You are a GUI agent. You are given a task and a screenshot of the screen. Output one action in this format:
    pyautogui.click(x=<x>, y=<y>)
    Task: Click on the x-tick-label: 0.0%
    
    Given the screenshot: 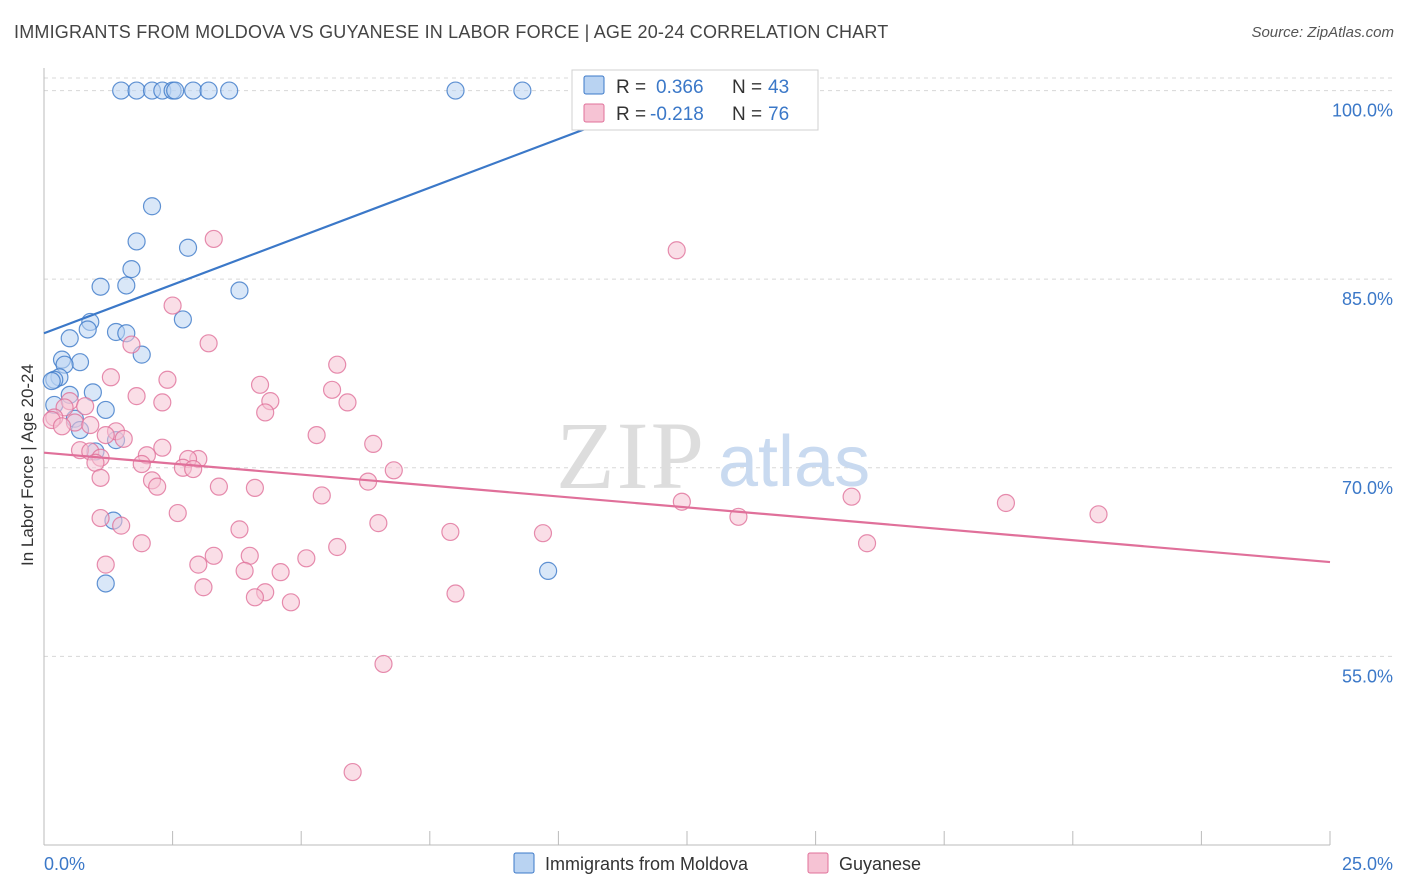 What is the action you would take?
    pyautogui.click(x=64, y=864)
    